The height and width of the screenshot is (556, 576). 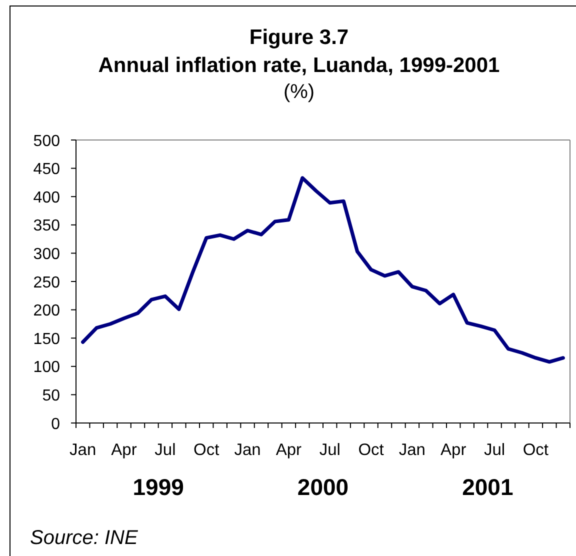 What do you see at coordinates (46, 197) in the screenshot?
I see `y-tick-label: 400` at bounding box center [46, 197].